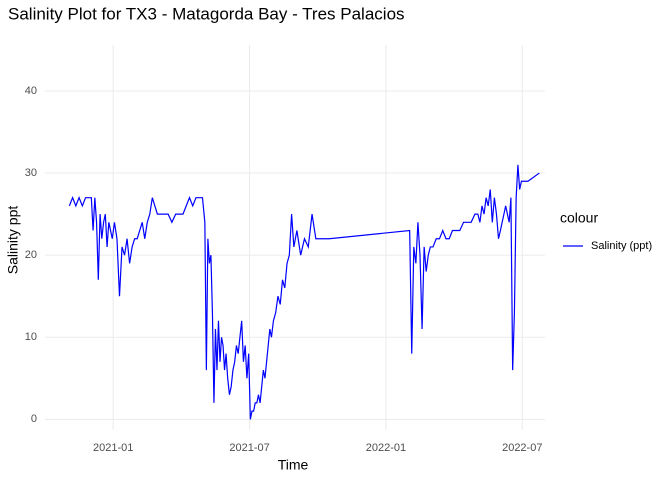 The height and width of the screenshot is (480, 672). I want to click on x-tick-label: 2021-07, so click(249, 448).